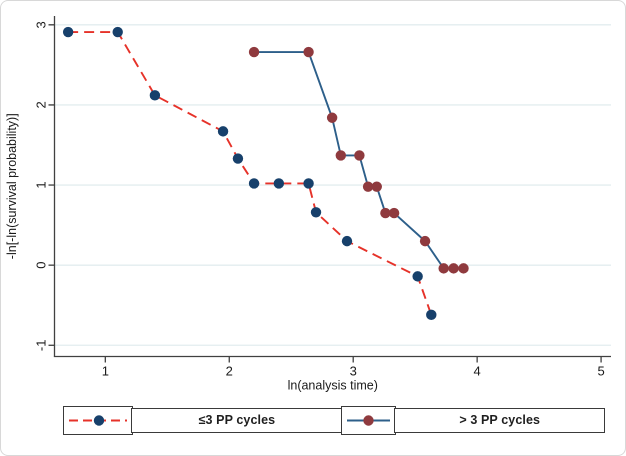 This screenshot has width=626, height=456. I want to click on legend-label-le3-cycles: ≤3 PP cycles, so click(237, 420).